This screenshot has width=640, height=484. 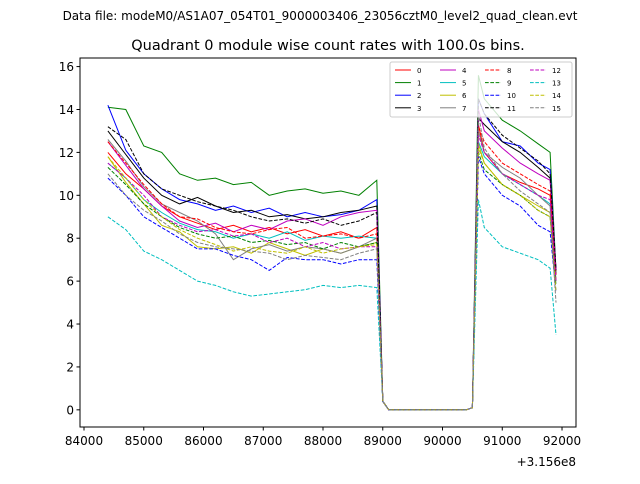 I want to click on legend-label-4: 4, so click(x=464, y=71).